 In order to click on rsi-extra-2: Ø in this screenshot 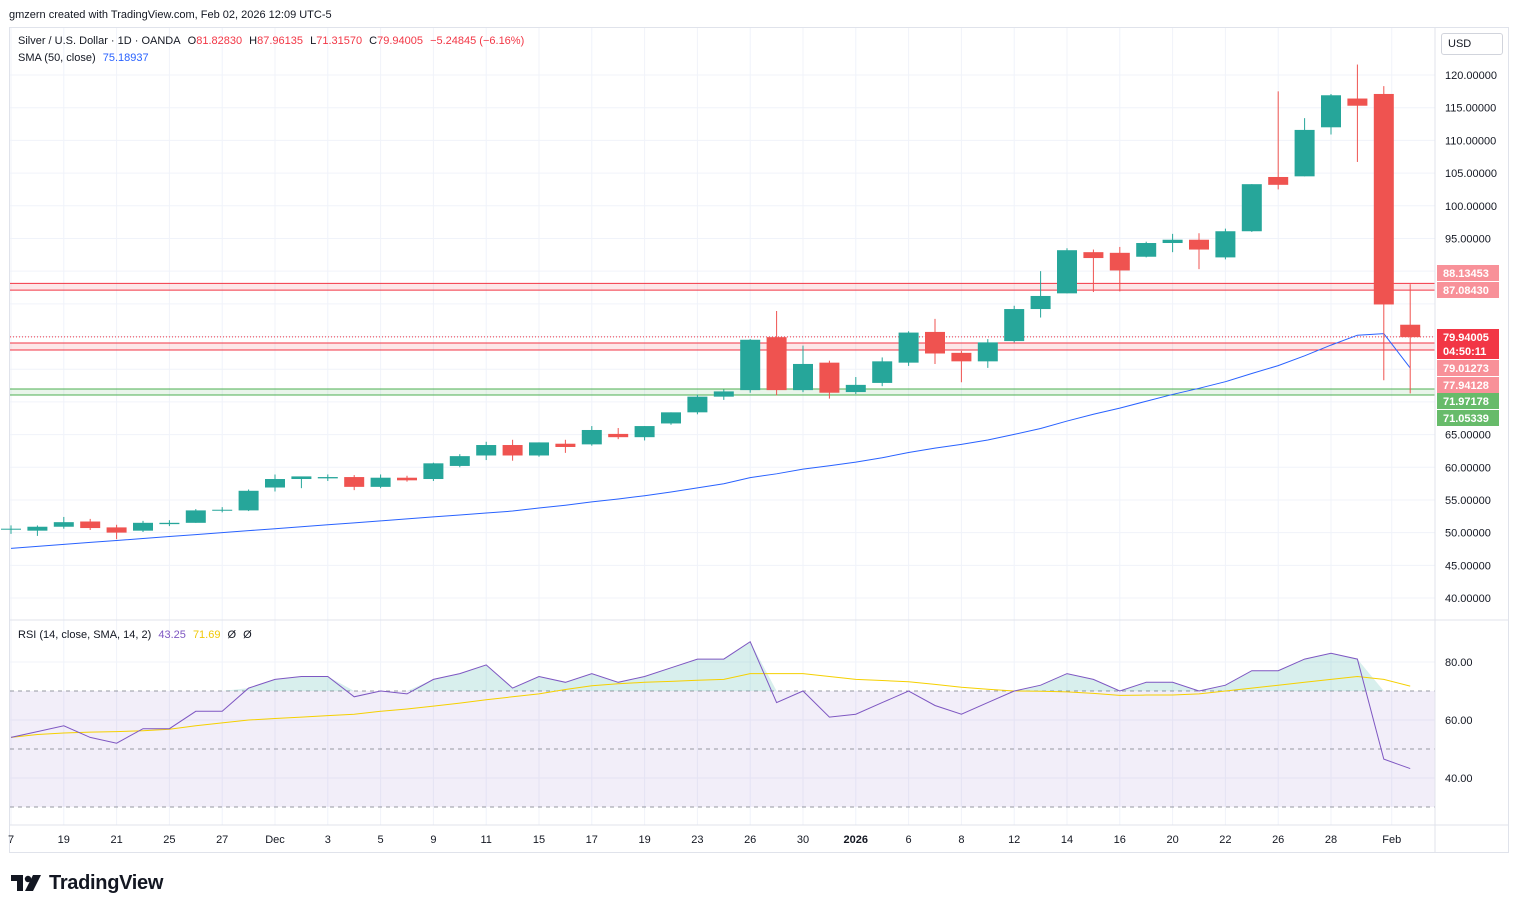, I will do `click(247, 635)`.